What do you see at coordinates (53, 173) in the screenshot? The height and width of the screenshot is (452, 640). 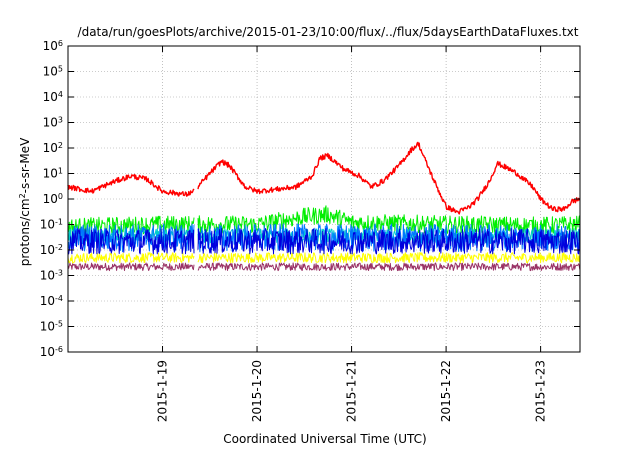 I see `y-tick-label: 10¹` at bounding box center [53, 173].